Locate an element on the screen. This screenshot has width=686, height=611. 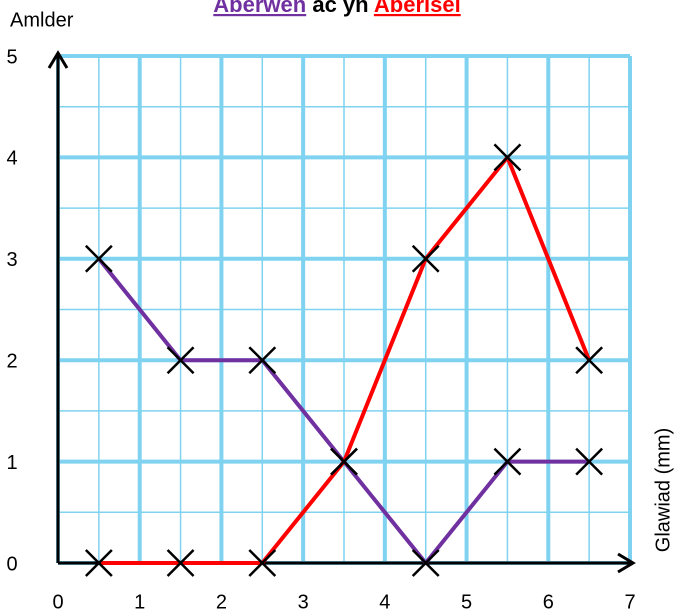
x-tick-label: 1 is located at coordinates (139, 601).